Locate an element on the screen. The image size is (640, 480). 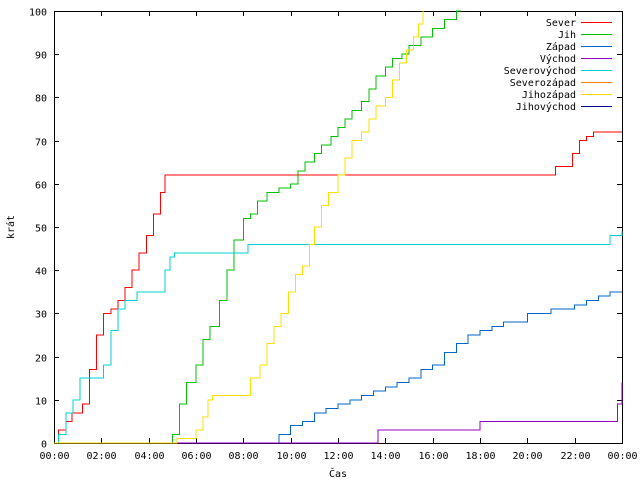
legend-label-jihovychod: Jihovýchod is located at coordinates (546, 107).